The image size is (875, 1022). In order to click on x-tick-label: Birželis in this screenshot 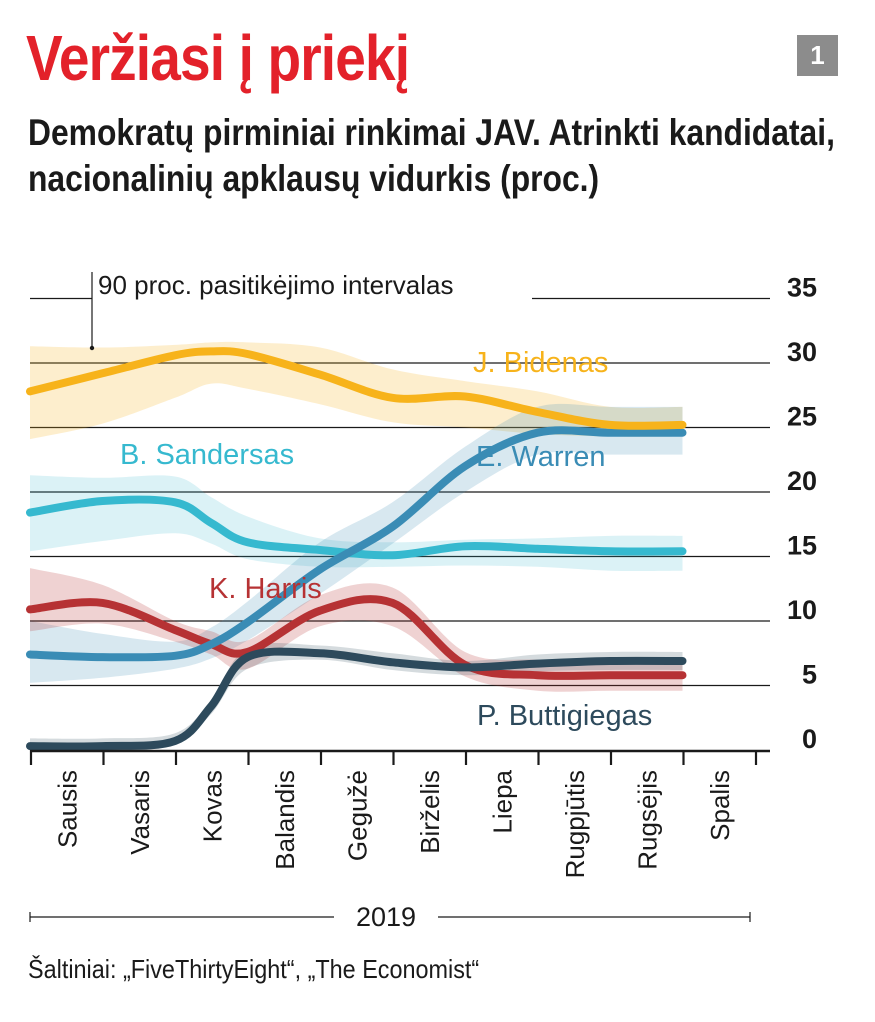, I will do `click(430, 812)`.